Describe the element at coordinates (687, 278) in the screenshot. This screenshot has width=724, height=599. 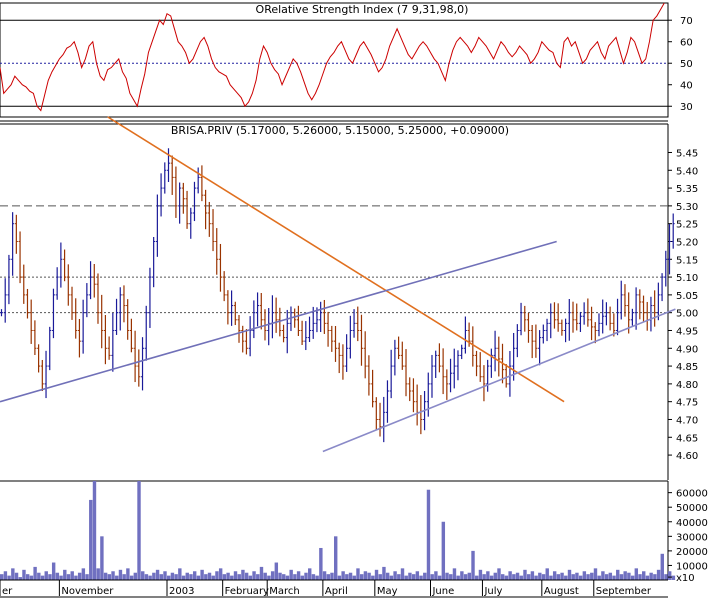
I see `price-tick-label: 5.10` at that location.